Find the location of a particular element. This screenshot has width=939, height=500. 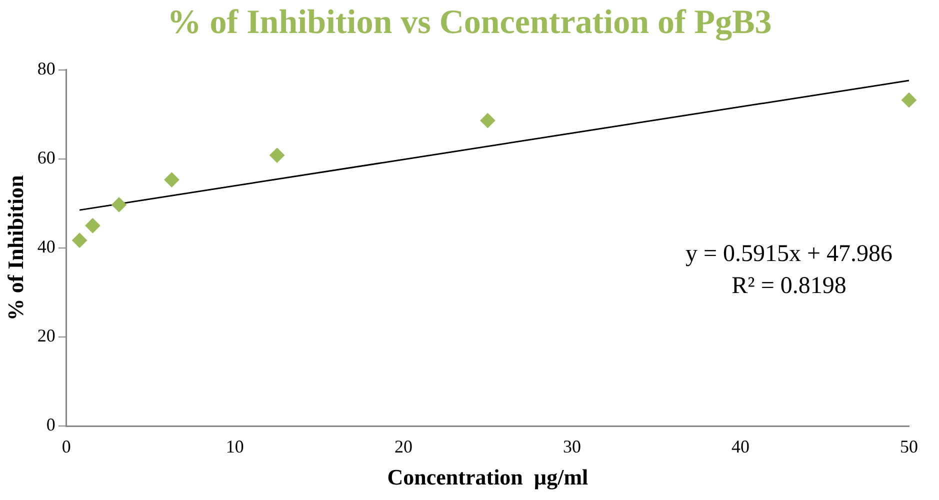

x-tick-label: 10 is located at coordinates (235, 446).